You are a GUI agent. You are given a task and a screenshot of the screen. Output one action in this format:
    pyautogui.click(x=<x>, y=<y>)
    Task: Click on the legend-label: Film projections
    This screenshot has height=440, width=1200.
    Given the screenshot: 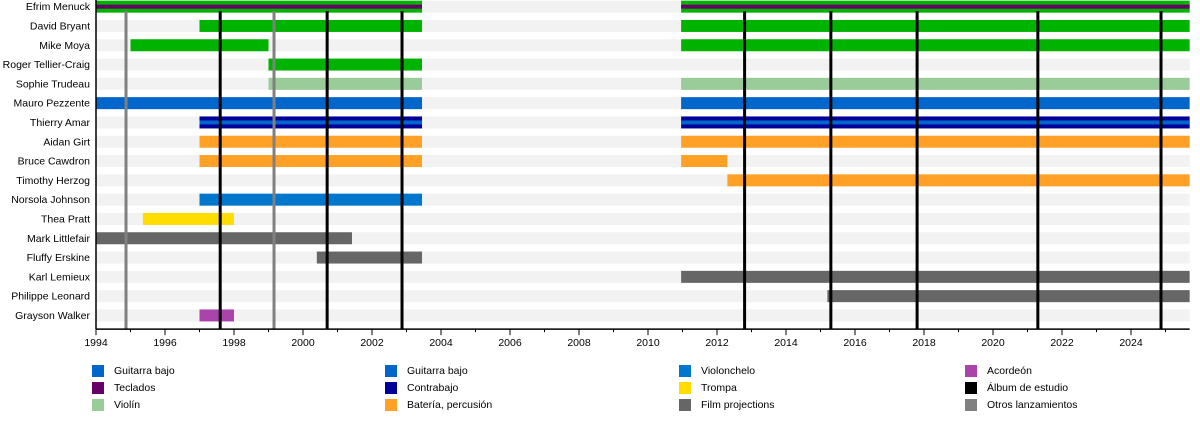 What is the action you would take?
    pyautogui.click(x=738, y=404)
    